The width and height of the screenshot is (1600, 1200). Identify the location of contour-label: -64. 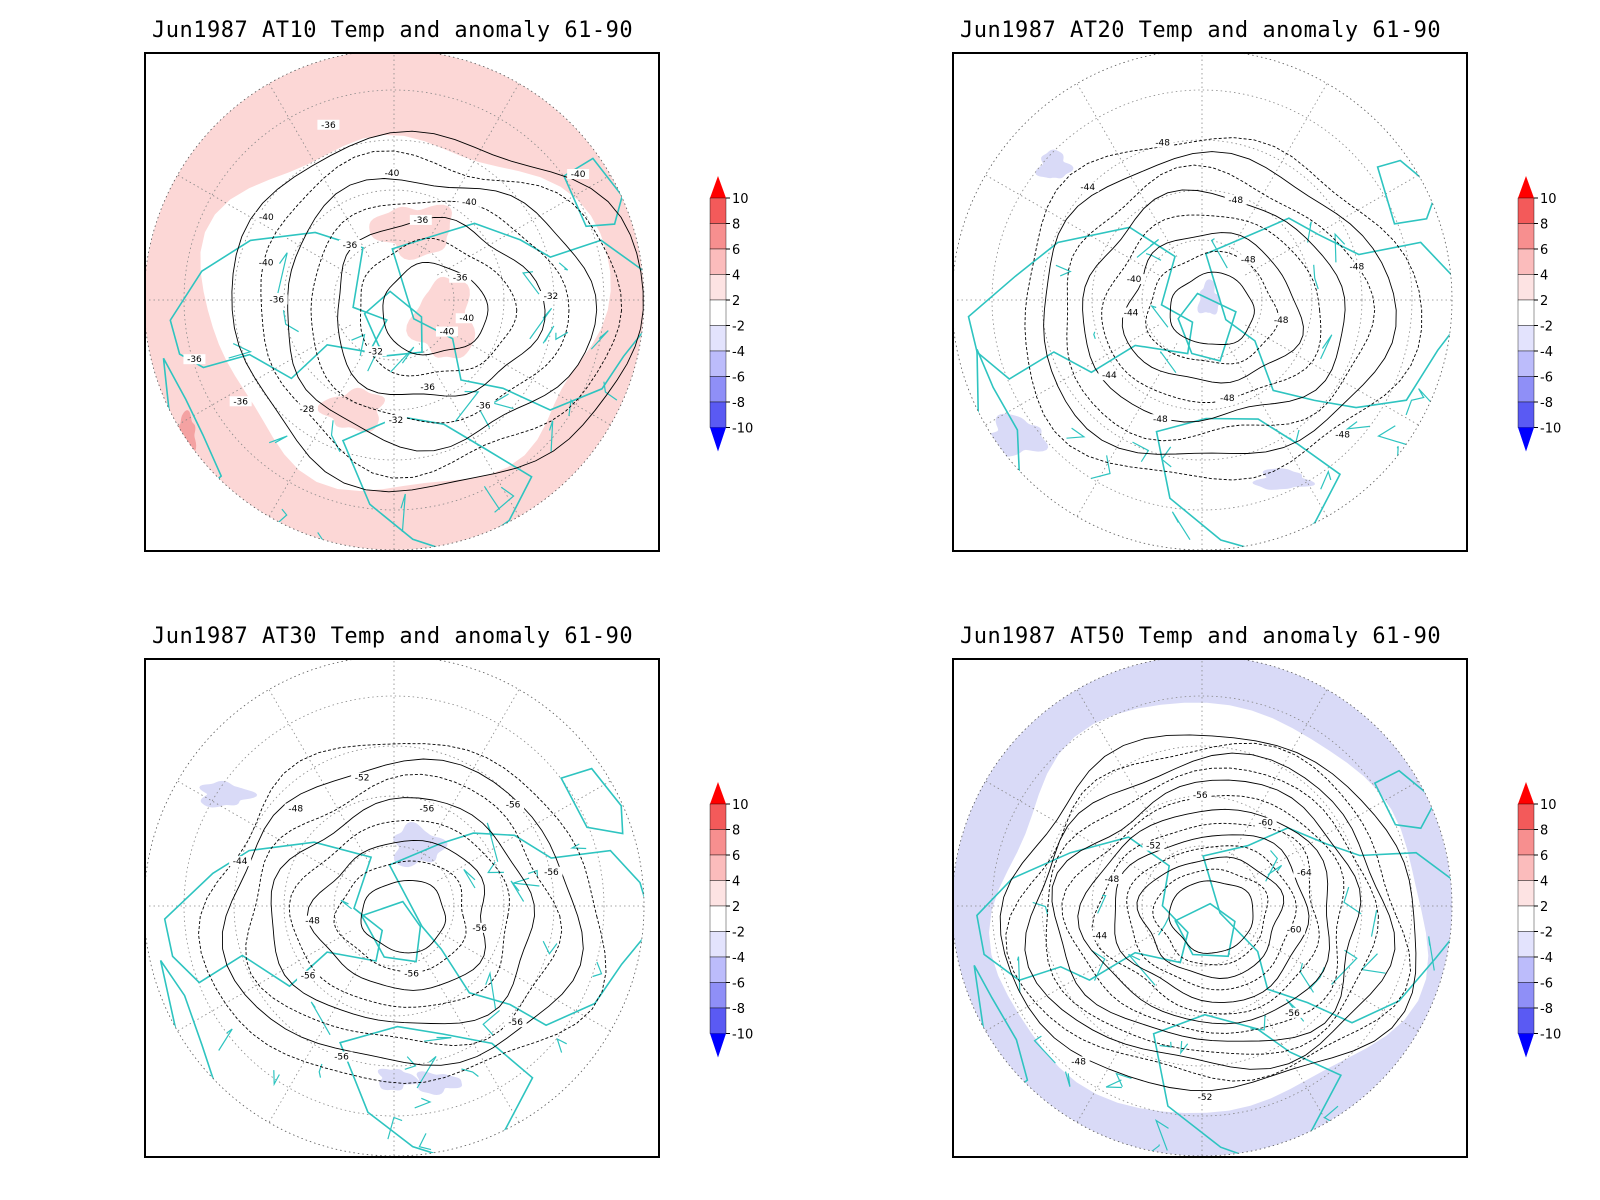
(1304, 874).